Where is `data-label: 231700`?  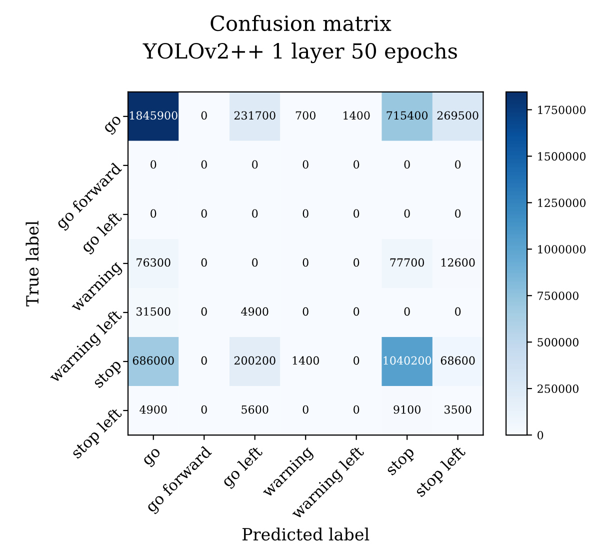
data-label: 231700 is located at coordinates (255, 115).